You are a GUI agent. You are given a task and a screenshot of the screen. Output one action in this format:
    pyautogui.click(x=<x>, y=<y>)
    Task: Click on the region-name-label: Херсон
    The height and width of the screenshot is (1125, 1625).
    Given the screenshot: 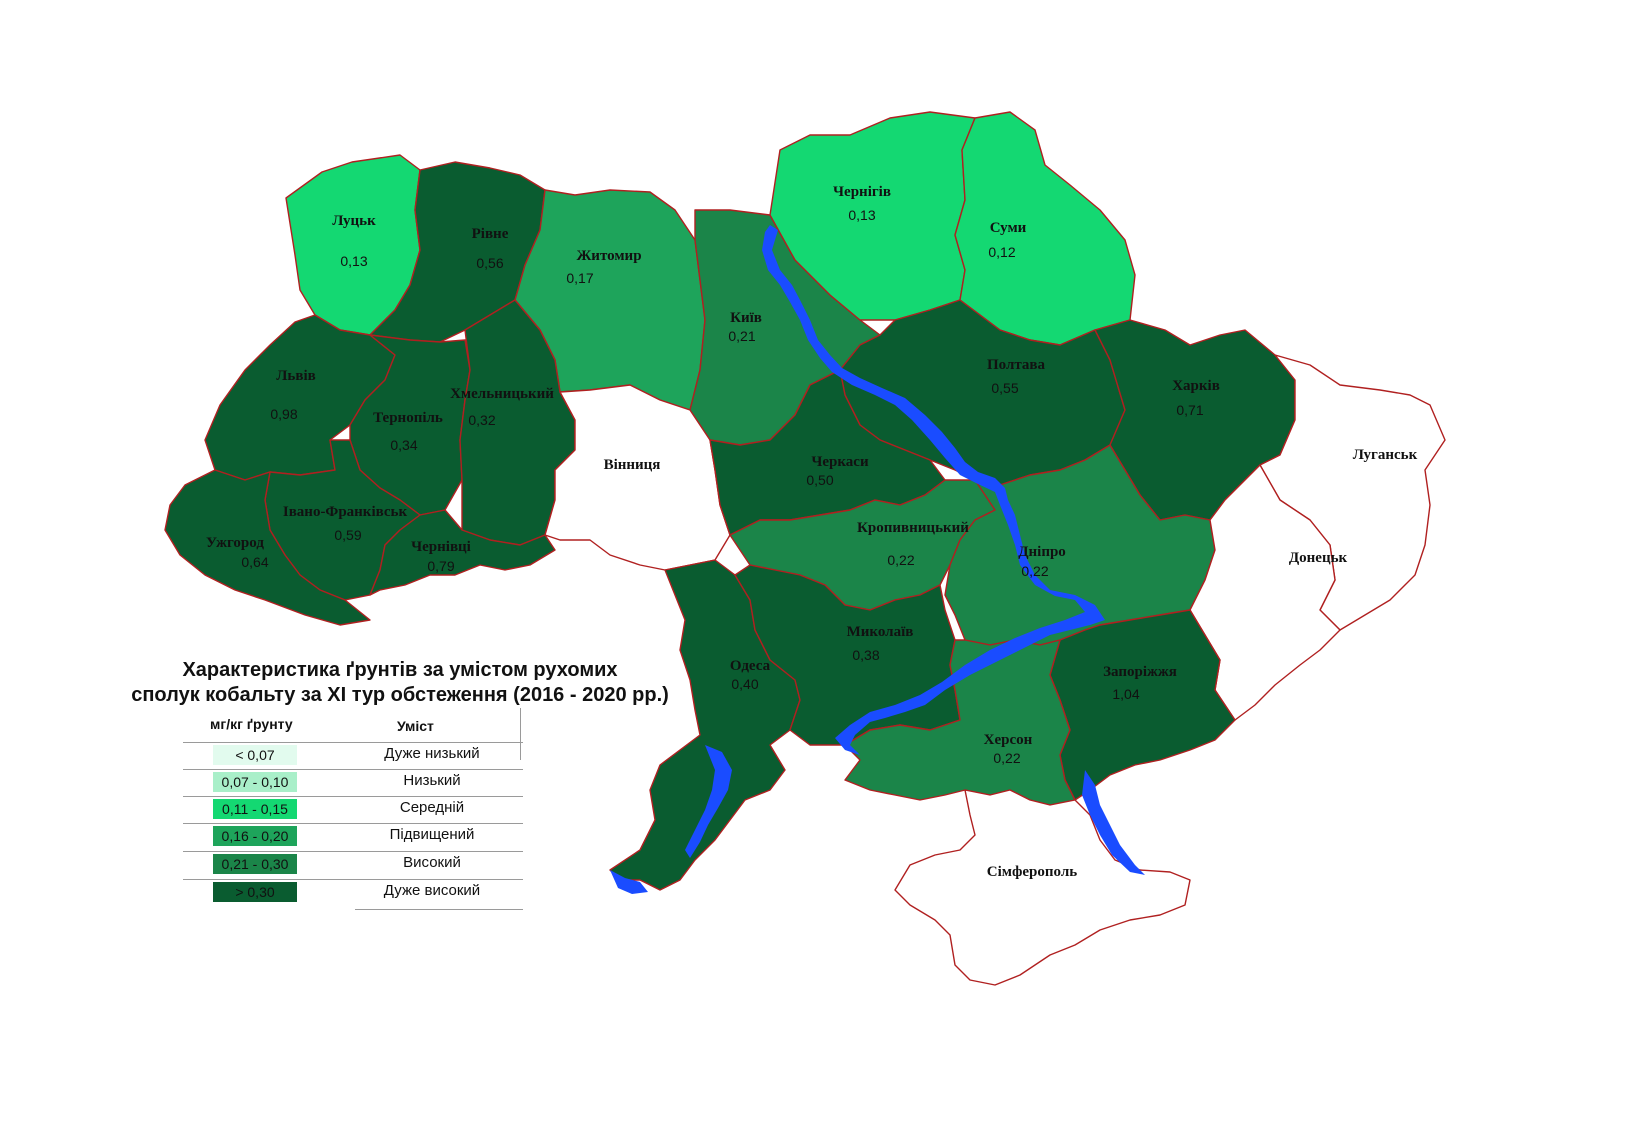 What is the action you would take?
    pyautogui.click(x=1008, y=740)
    